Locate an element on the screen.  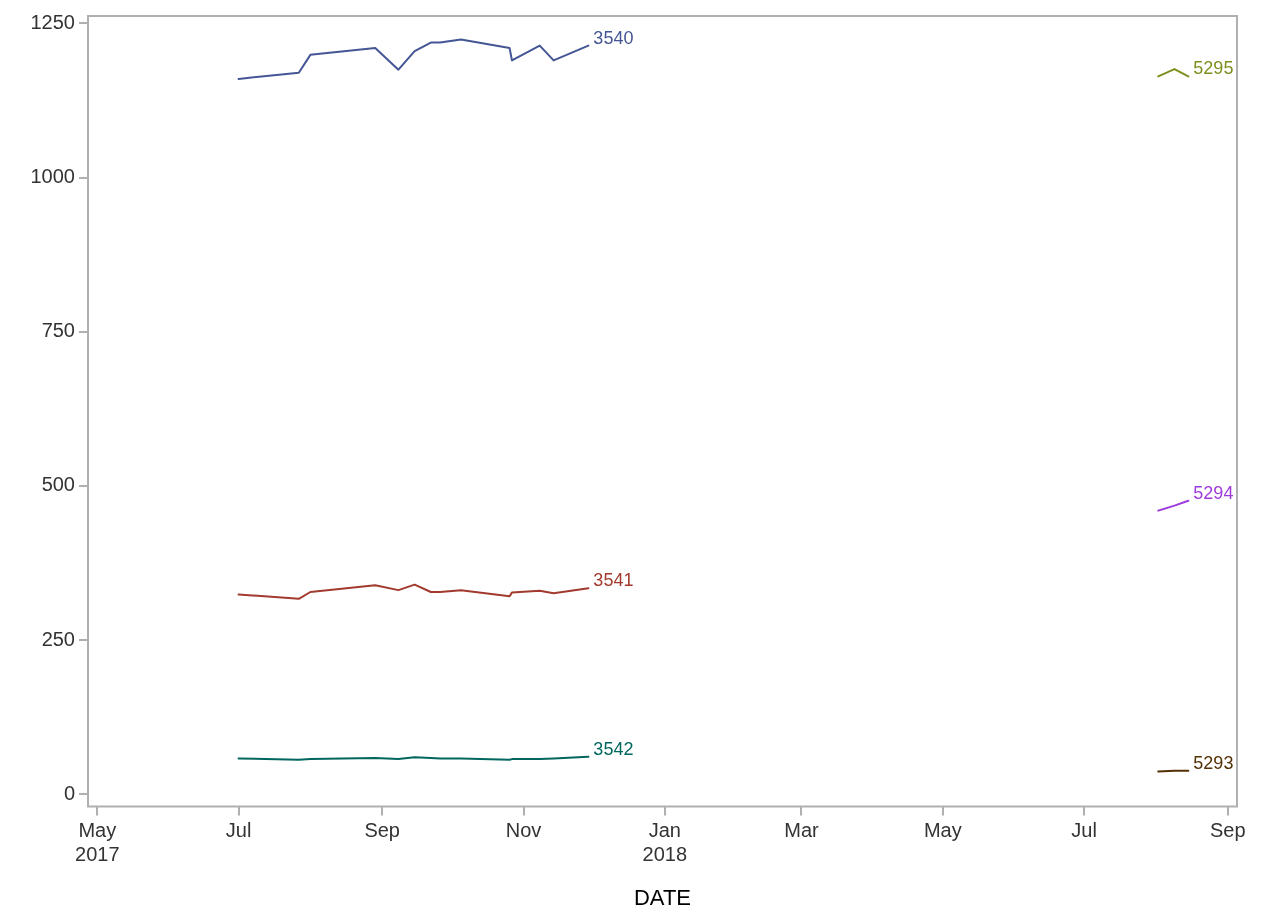
y-tick-label: 1250 is located at coordinates (52, 21).